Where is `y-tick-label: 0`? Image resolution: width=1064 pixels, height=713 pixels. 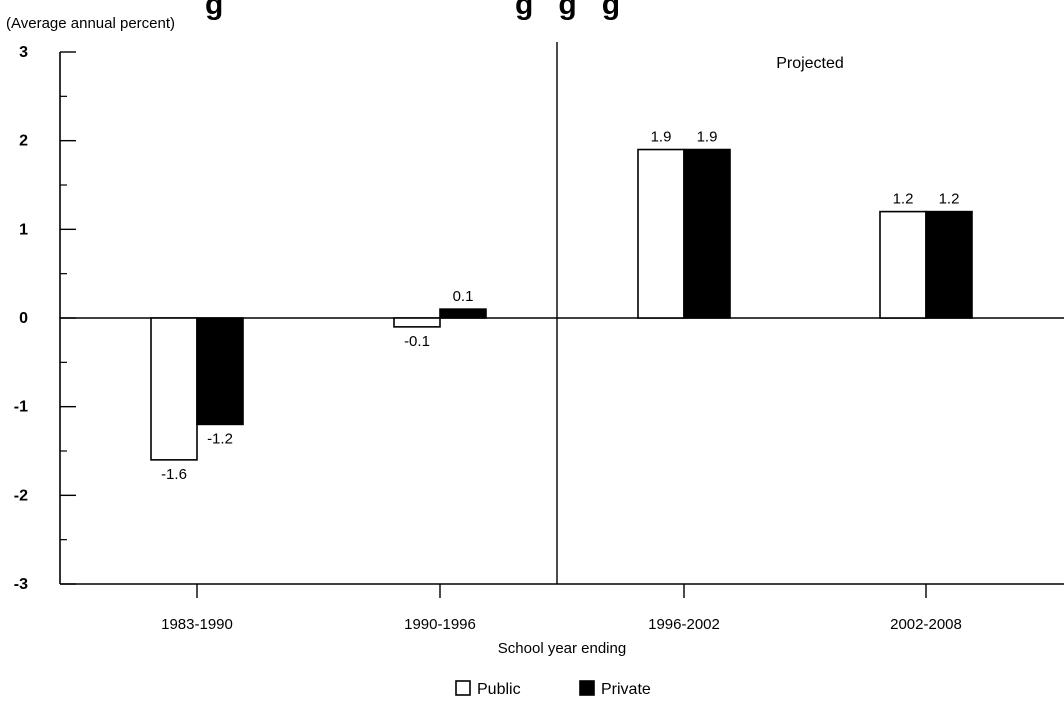 y-tick-label: 0 is located at coordinates (23, 318).